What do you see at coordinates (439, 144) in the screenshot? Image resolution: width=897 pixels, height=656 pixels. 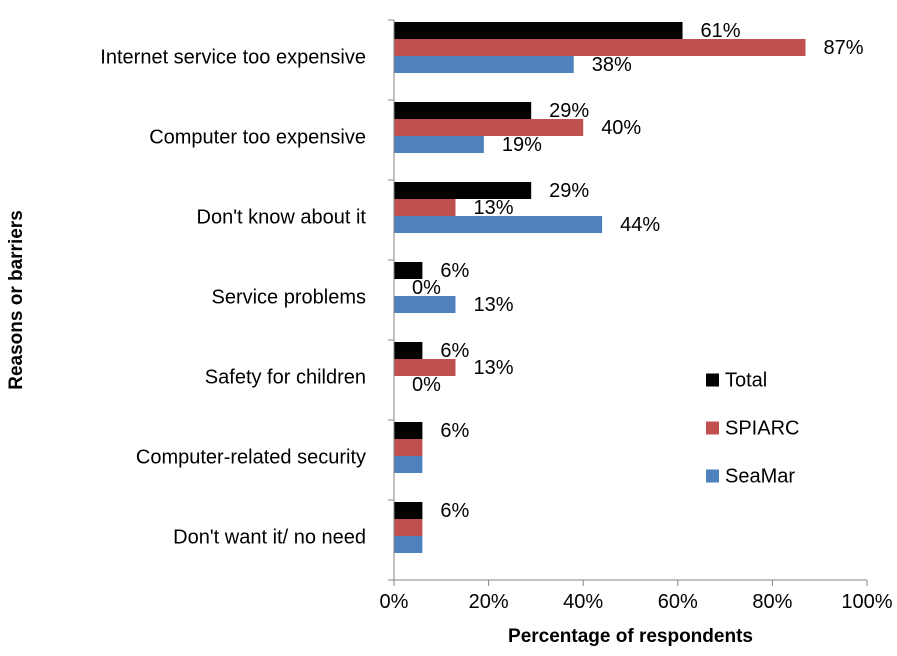 I see `bar-seamar-computer-too-expensive` at bounding box center [439, 144].